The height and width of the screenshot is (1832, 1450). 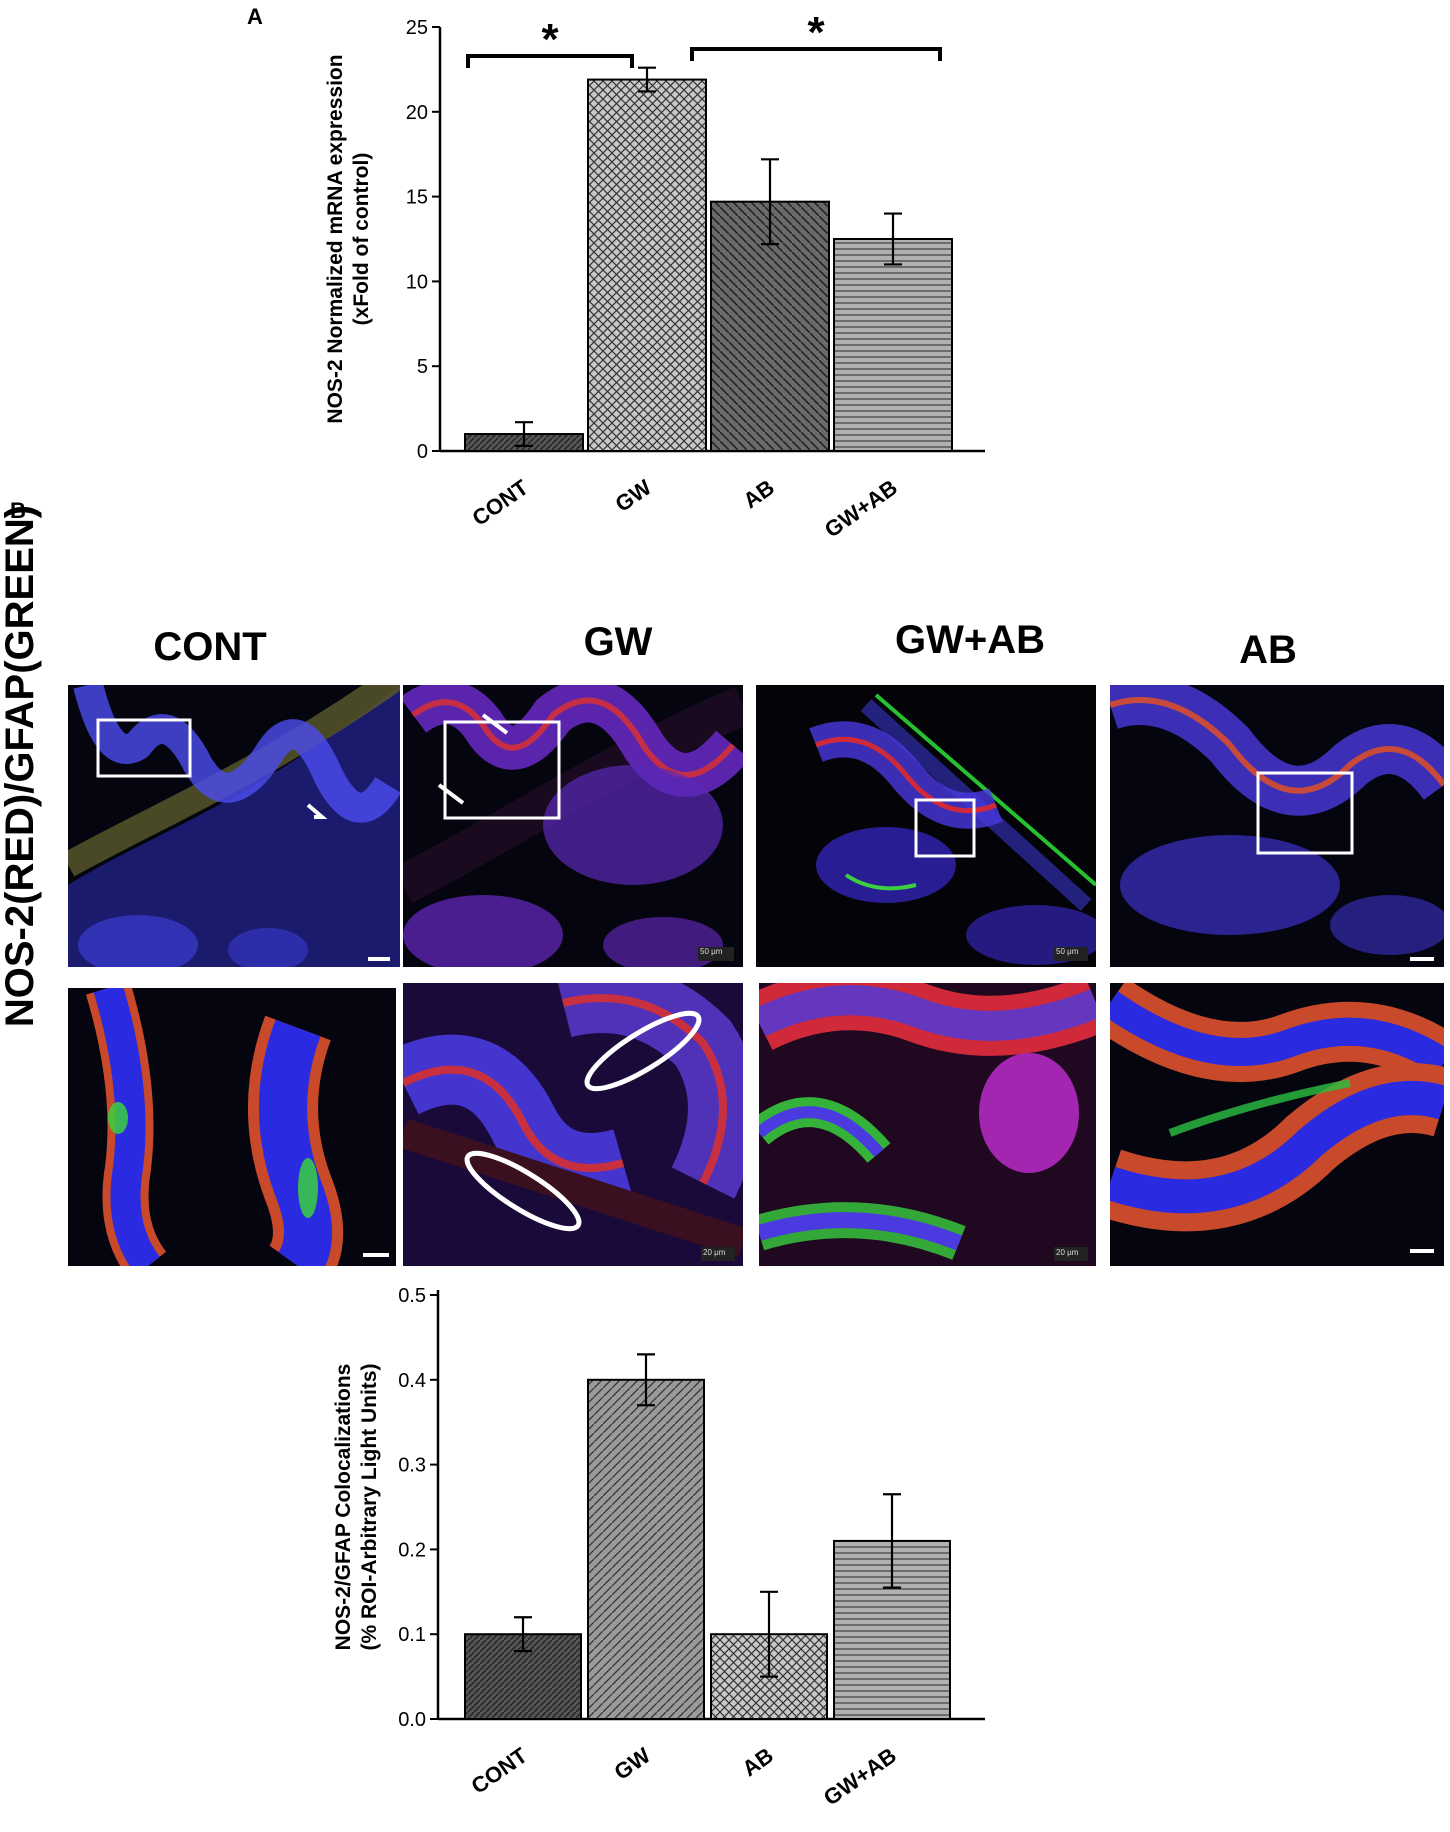 What do you see at coordinates (573, 1124) in the screenshot?
I see `micrograph-gw-high-mag: 20 μm` at bounding box center [573, 1124].